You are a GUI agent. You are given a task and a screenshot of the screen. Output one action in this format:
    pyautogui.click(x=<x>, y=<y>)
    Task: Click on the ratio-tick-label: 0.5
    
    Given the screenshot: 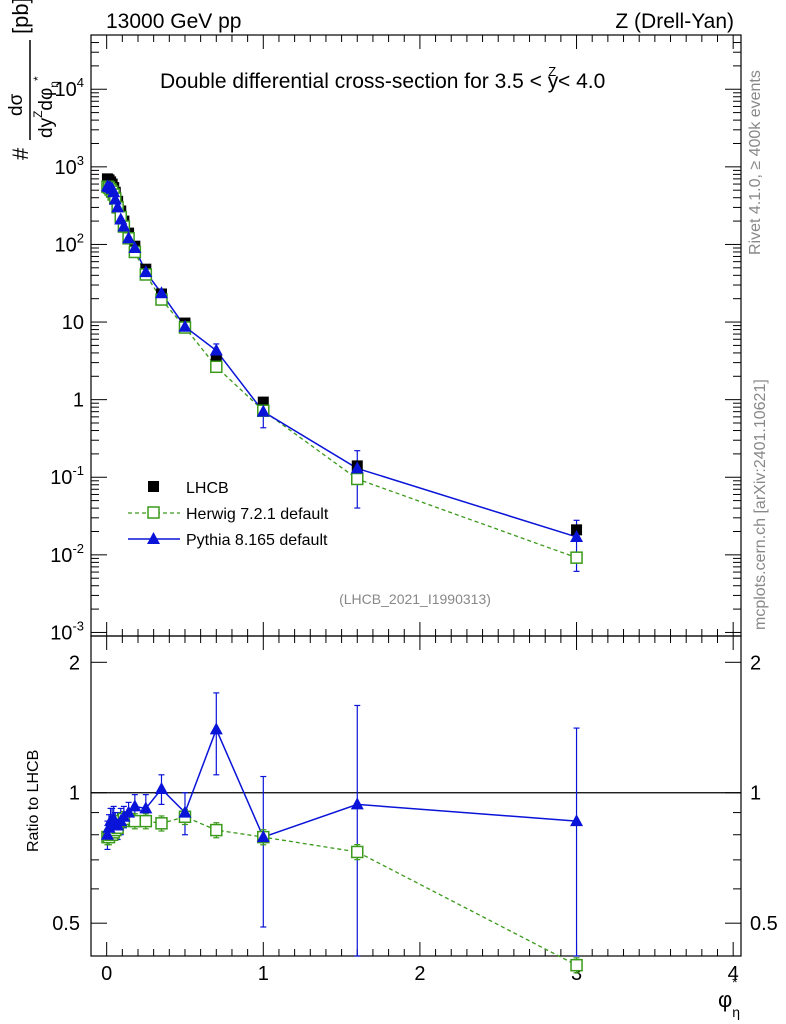 What is the action you would take?
    pyautogui.click(x=66, y=924)
    